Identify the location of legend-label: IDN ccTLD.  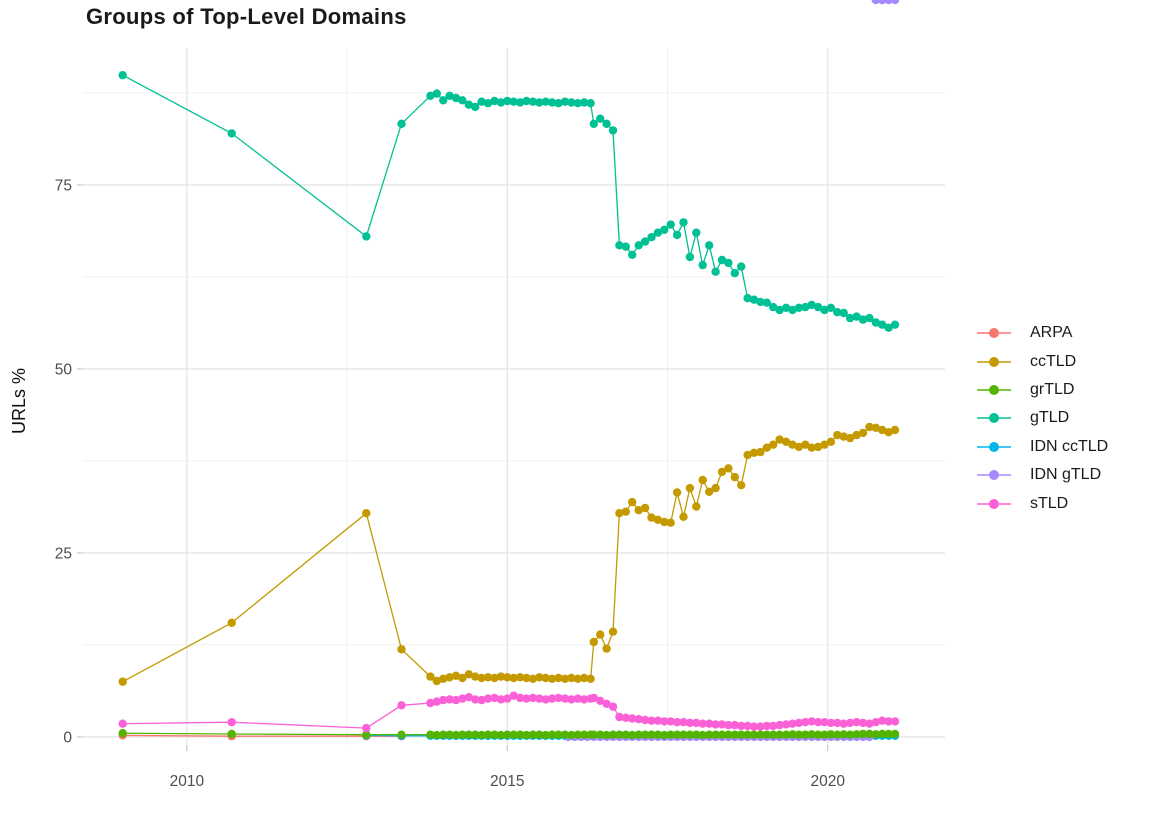
(1069, 446).